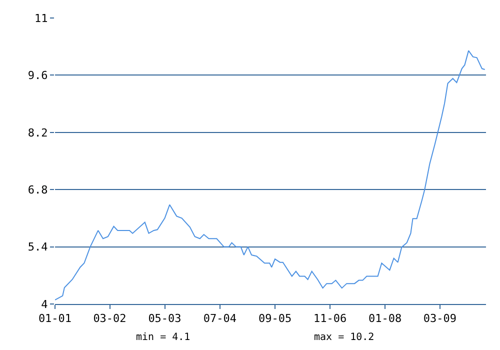 The width and height of the screenshot is (500, 350). I want to click on x-tick-label: 11-06, so click(330, 319).